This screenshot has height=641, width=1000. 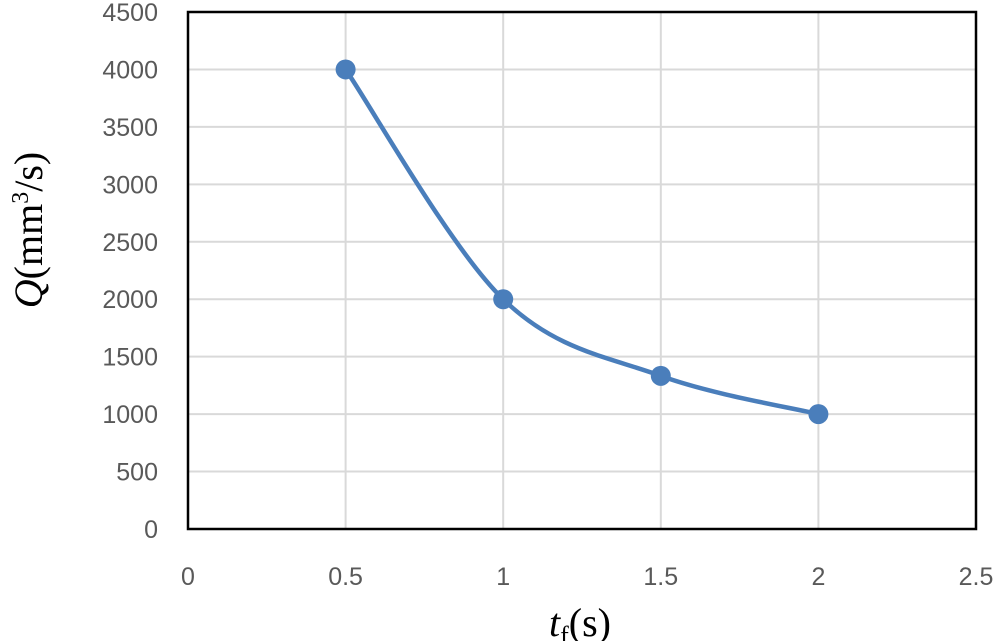 What do you see at coordinates (976, 577) in the screenshot?
I see `x-tick-label: 2.5` at bounding box center [976, 577].